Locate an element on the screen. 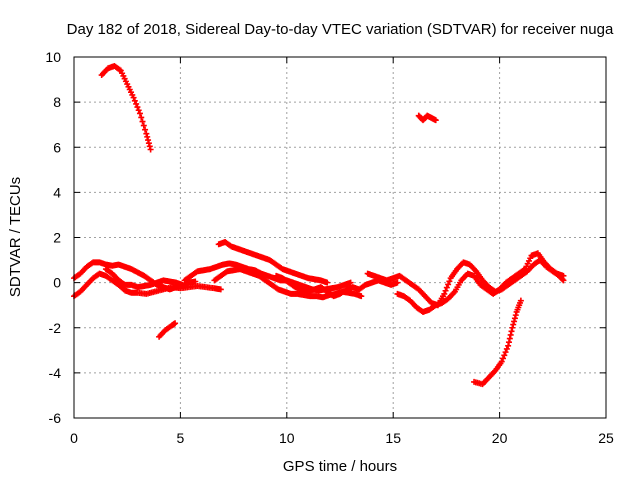  y-tick-label: 2 is located at coordinates (57, 238).